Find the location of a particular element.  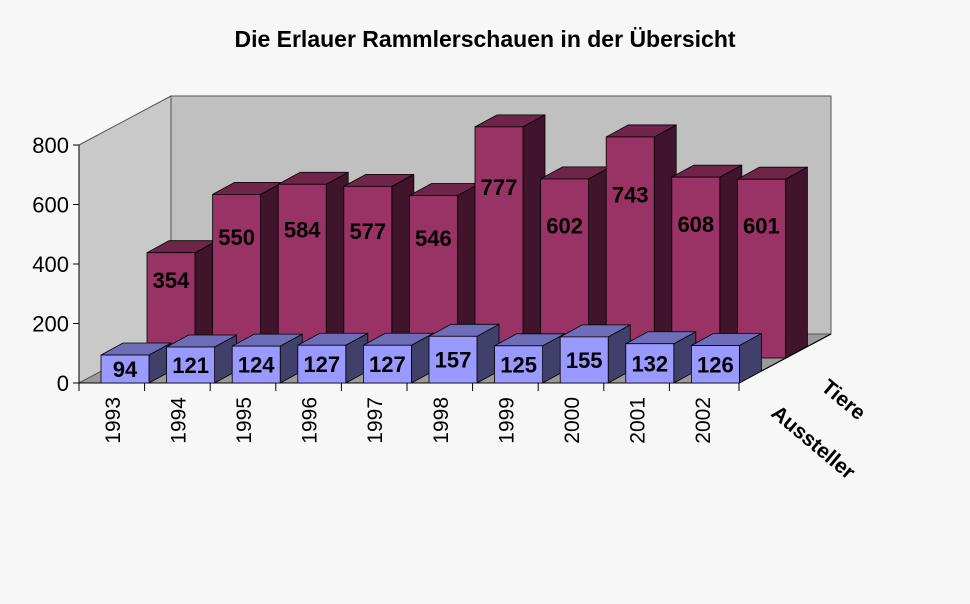

bar-aussteller-2001: 132 is located at coordinates (661, 357).